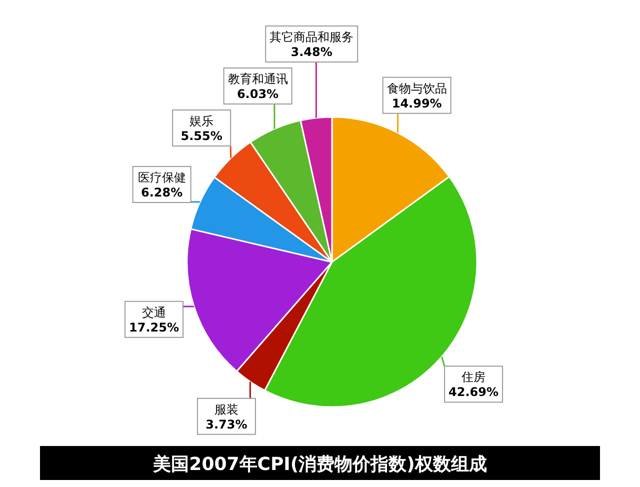 The width and height of the screenshot is (640, 487). What do you see at coordinates (154, 327) in the screenshot?
I see `data-label: 17.25%` at bounding box center [154, 327].